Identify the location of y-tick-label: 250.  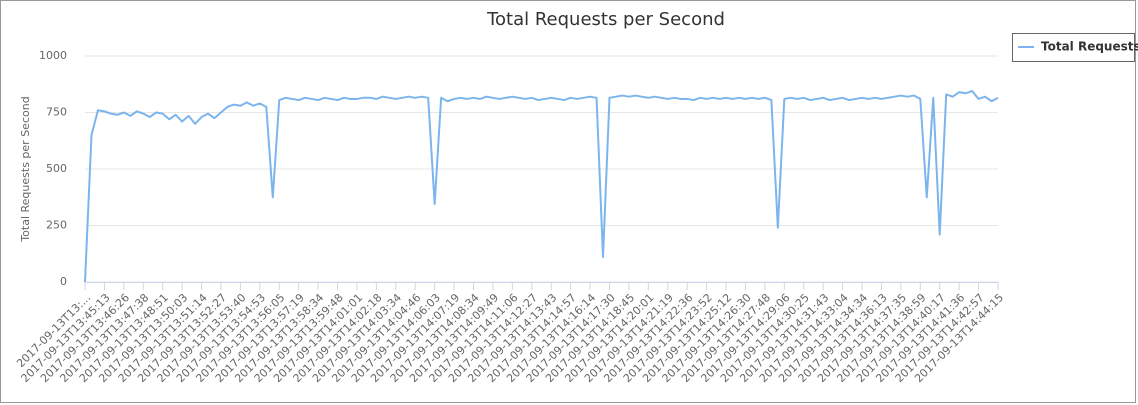
(56, 225).